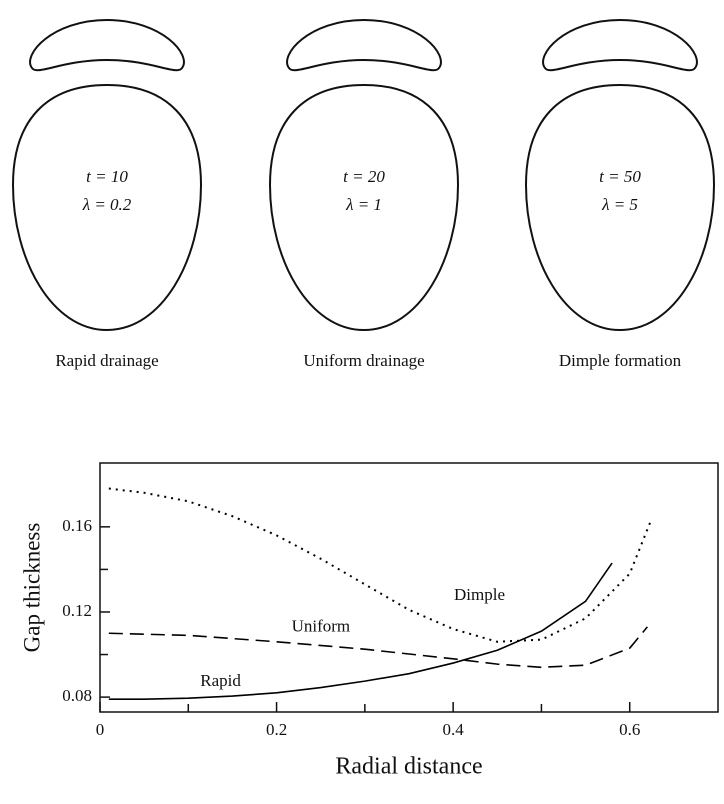 The width and height of the screenshot is (724, 804). I want to click on caption: Uniform drainage, so click(363, 360).